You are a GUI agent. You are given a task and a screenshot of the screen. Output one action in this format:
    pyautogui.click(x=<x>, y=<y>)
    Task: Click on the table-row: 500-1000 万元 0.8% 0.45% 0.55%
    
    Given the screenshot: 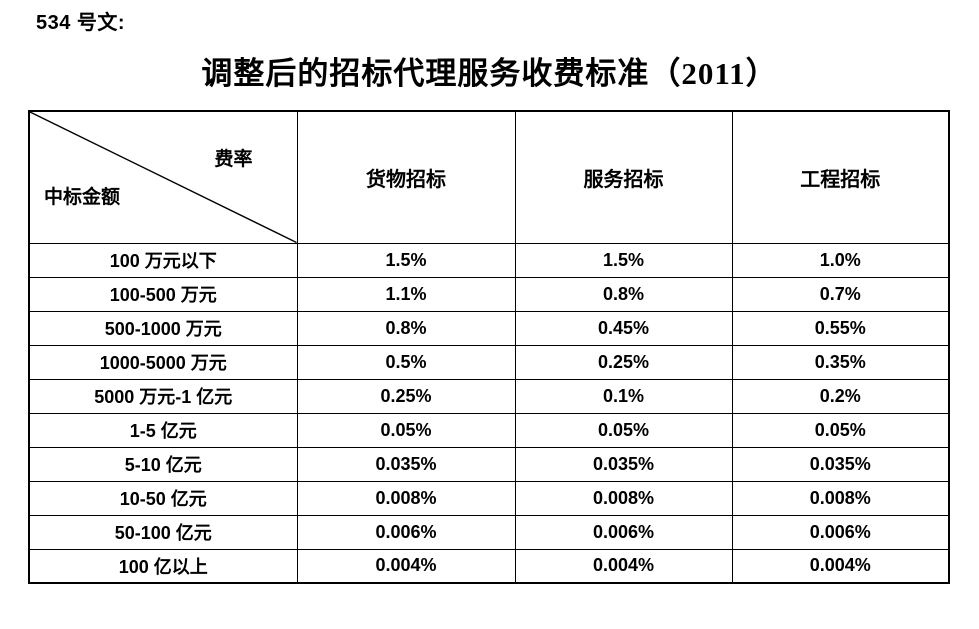 What is the action you would take?
    pyautogui.click(x=489, y=328)
    